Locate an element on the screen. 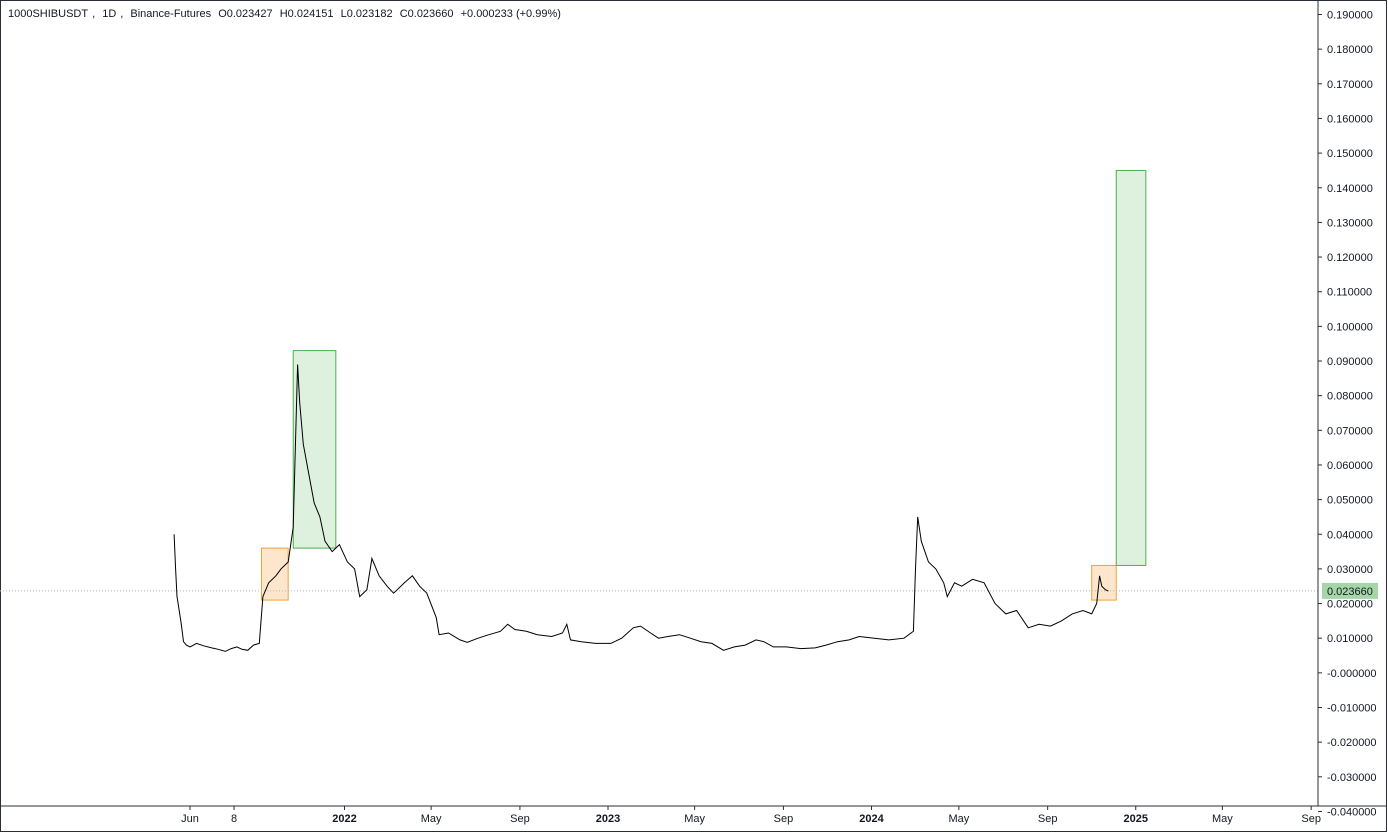 The width and height of the screenshot is (1388, 833). y-tick-label: 0.100000 is located at coordinates (1350, 327).